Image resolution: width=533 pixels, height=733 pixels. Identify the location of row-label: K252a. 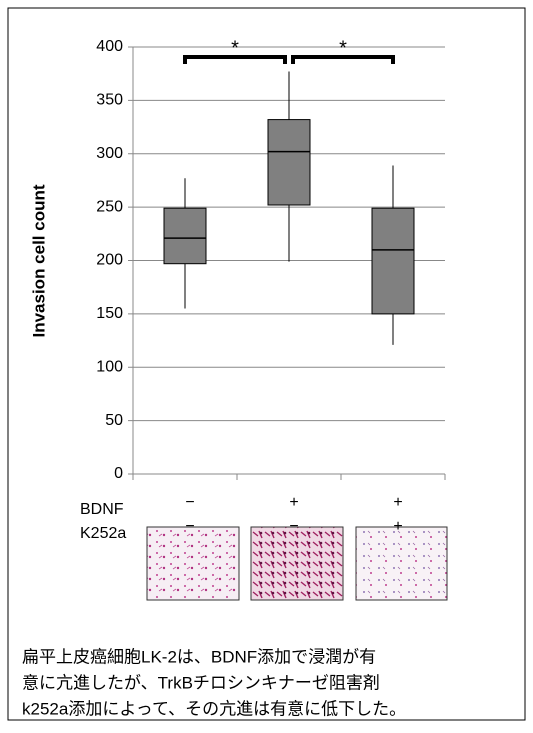
(103, 533).